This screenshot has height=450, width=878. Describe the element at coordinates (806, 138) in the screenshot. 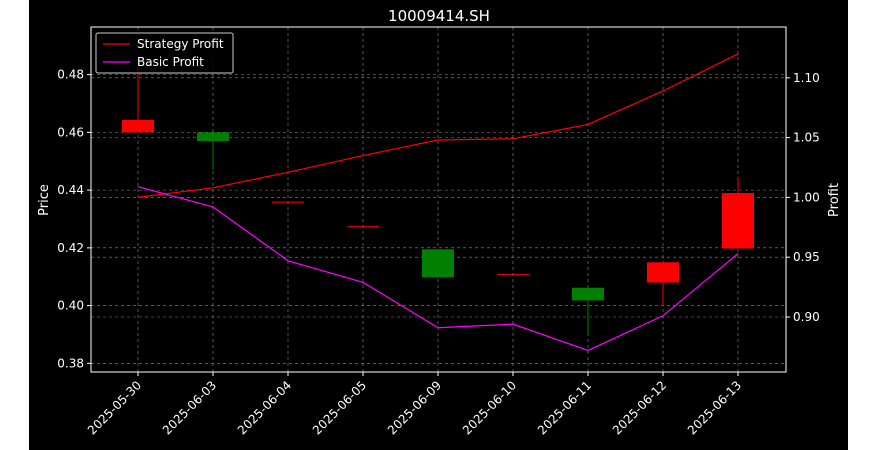

I see `y2-tick-label: 1.05` at that location.